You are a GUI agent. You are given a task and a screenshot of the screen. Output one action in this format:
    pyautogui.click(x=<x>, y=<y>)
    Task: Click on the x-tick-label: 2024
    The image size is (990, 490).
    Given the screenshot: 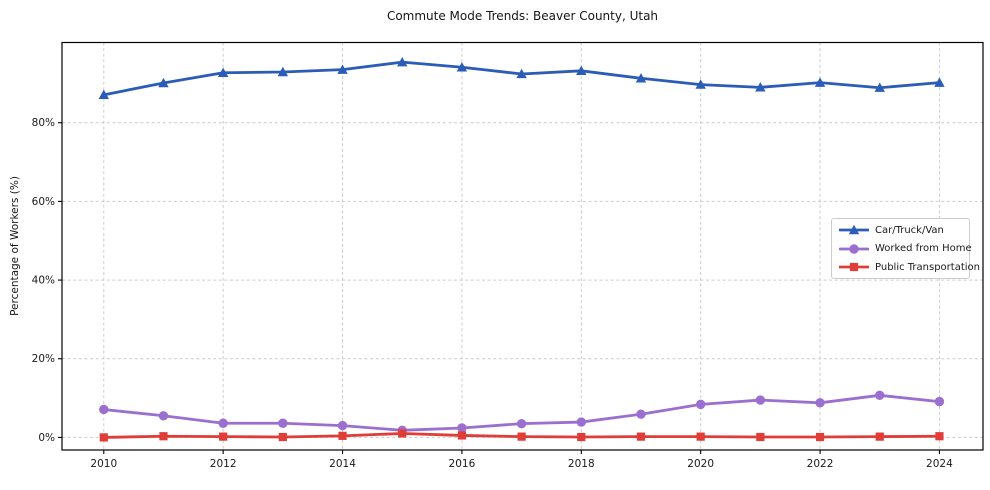 What is the action you would take?
    pyautogui.click(x=939, y=464)
    